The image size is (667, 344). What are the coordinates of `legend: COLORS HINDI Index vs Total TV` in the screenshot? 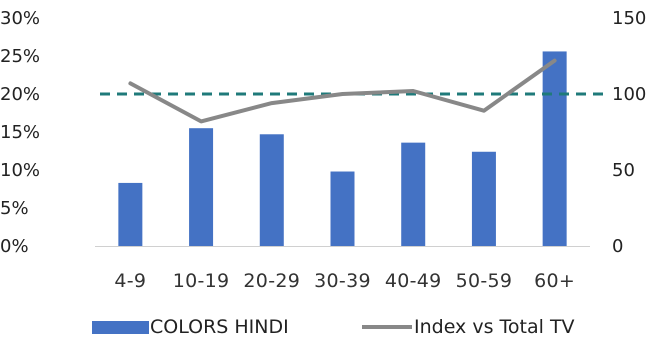 It's located at (333, 327).